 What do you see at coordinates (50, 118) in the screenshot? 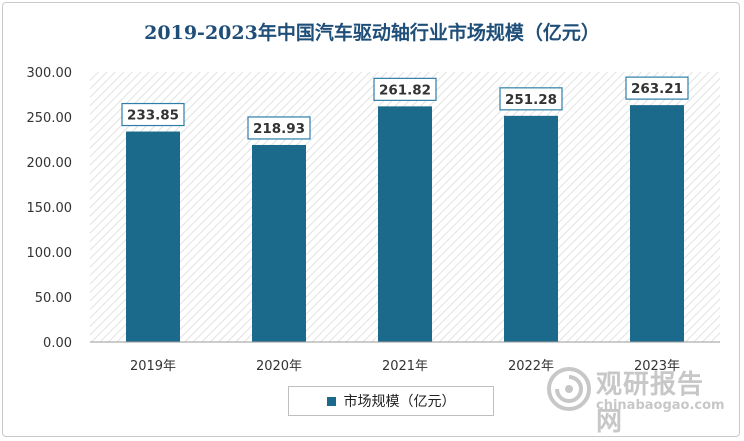
I see `y-tick-label: 250.00` at bounding box center [50, 118].